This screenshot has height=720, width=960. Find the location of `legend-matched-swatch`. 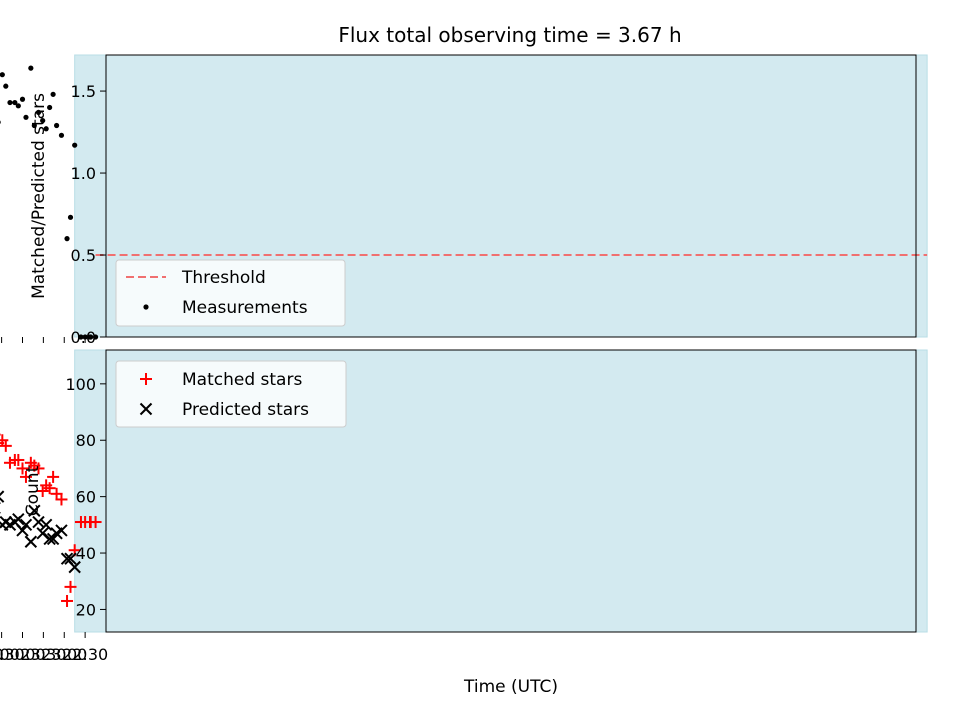

legend-matched-swatch is located at coordinates (146, 379).